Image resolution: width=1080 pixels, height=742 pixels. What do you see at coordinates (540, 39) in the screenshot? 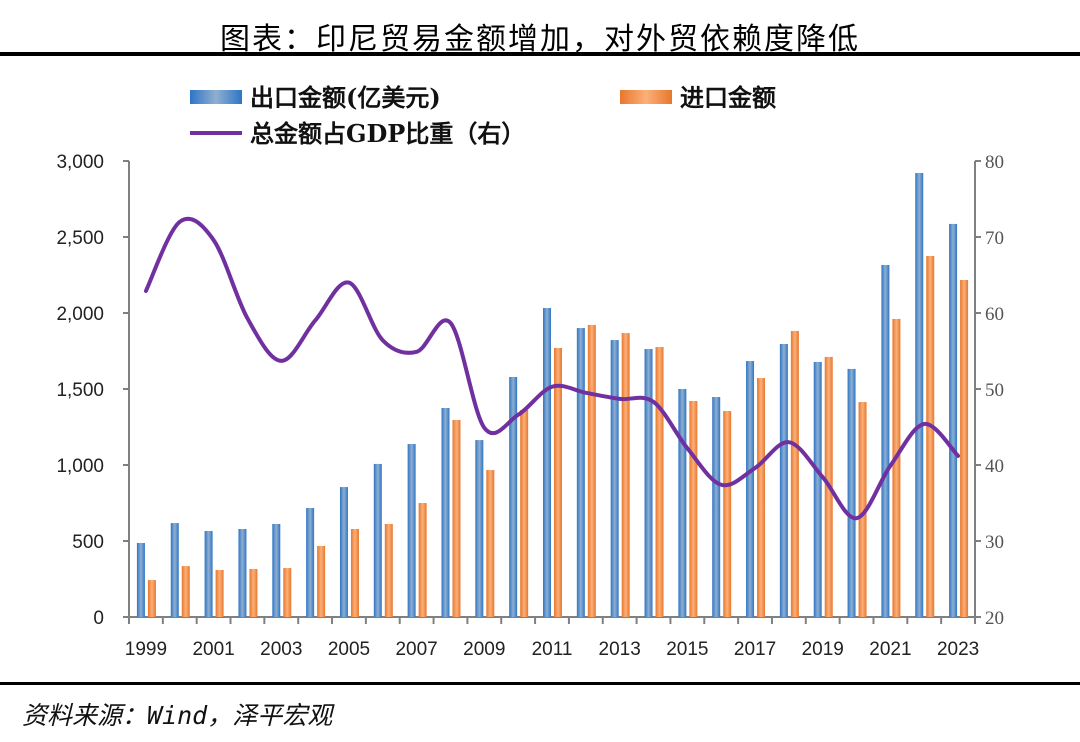
I see `chart-title: 图表：印尼贸易金额增加，对外贸依赖度降低` at bounding box center [540, 39].